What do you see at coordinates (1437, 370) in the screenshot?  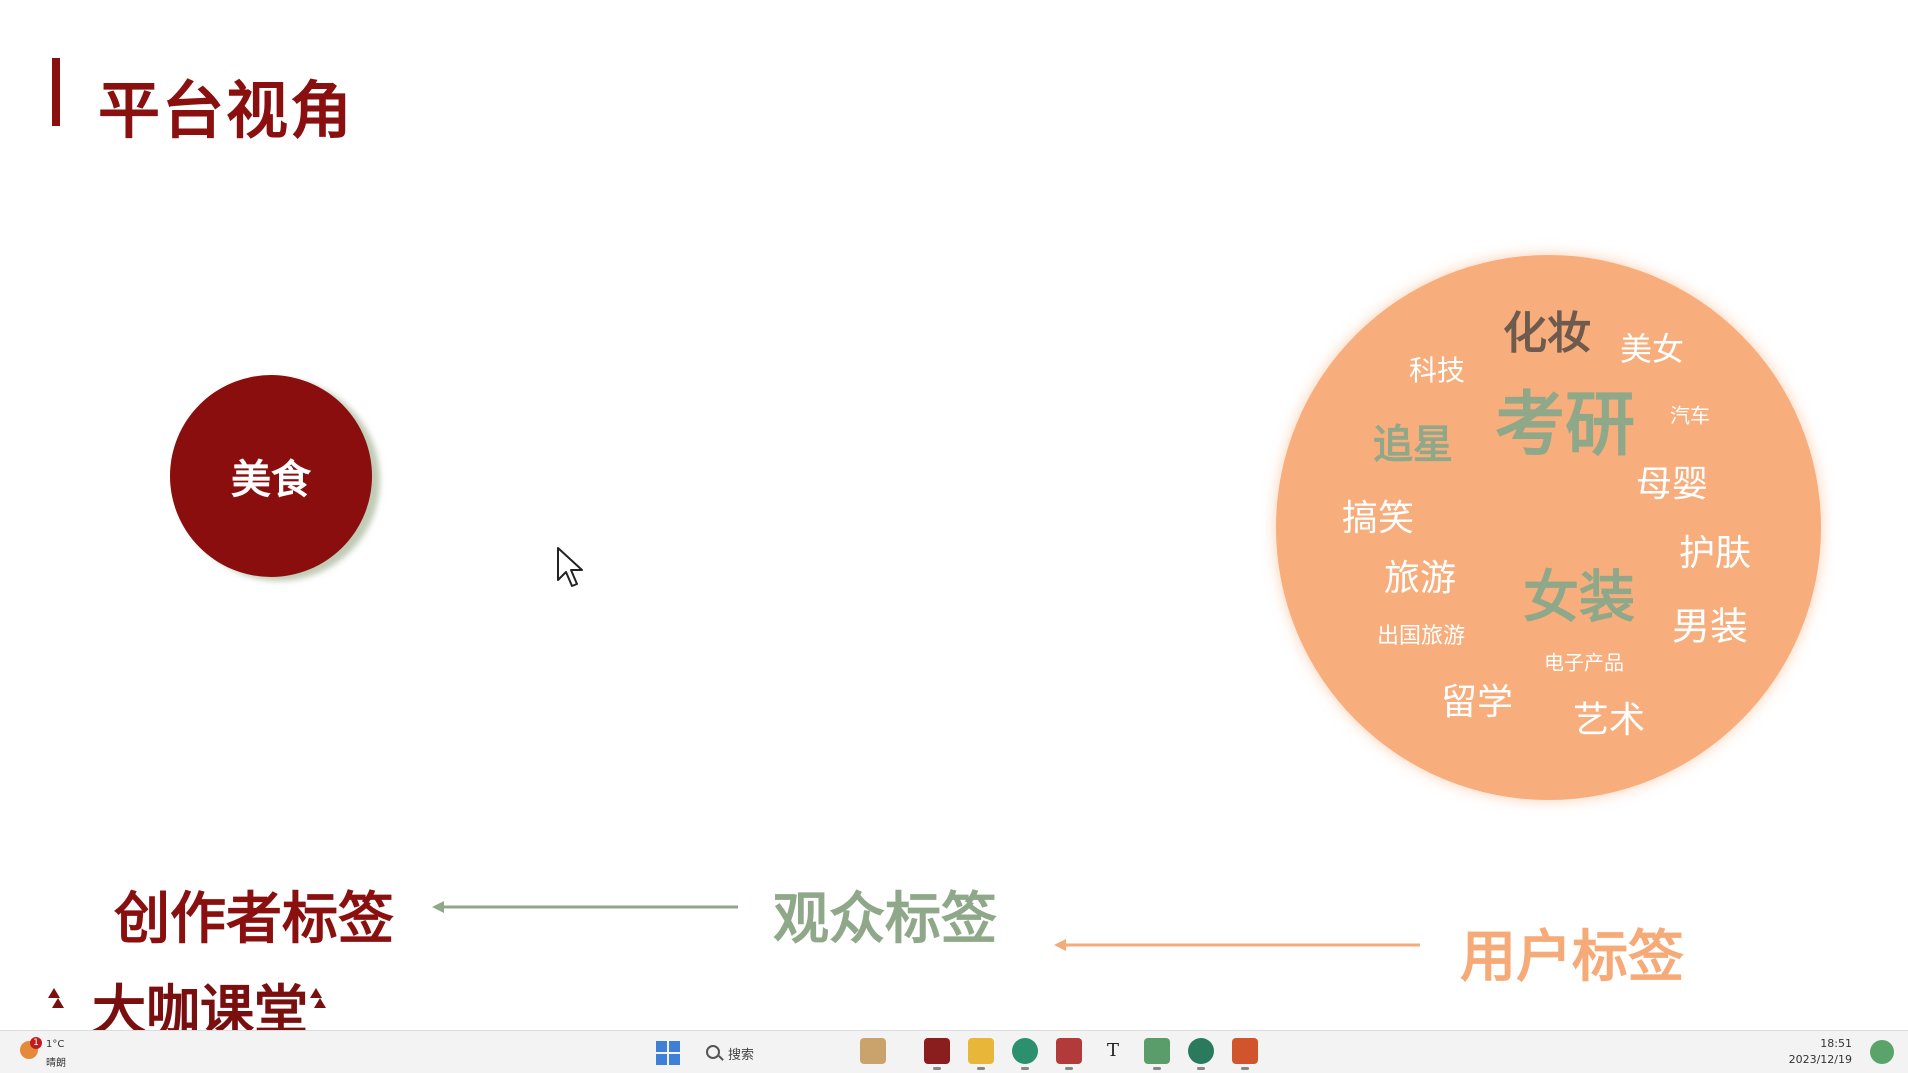 I see `tag-cloud-word: 科技` at bounding box center [1437, 370].